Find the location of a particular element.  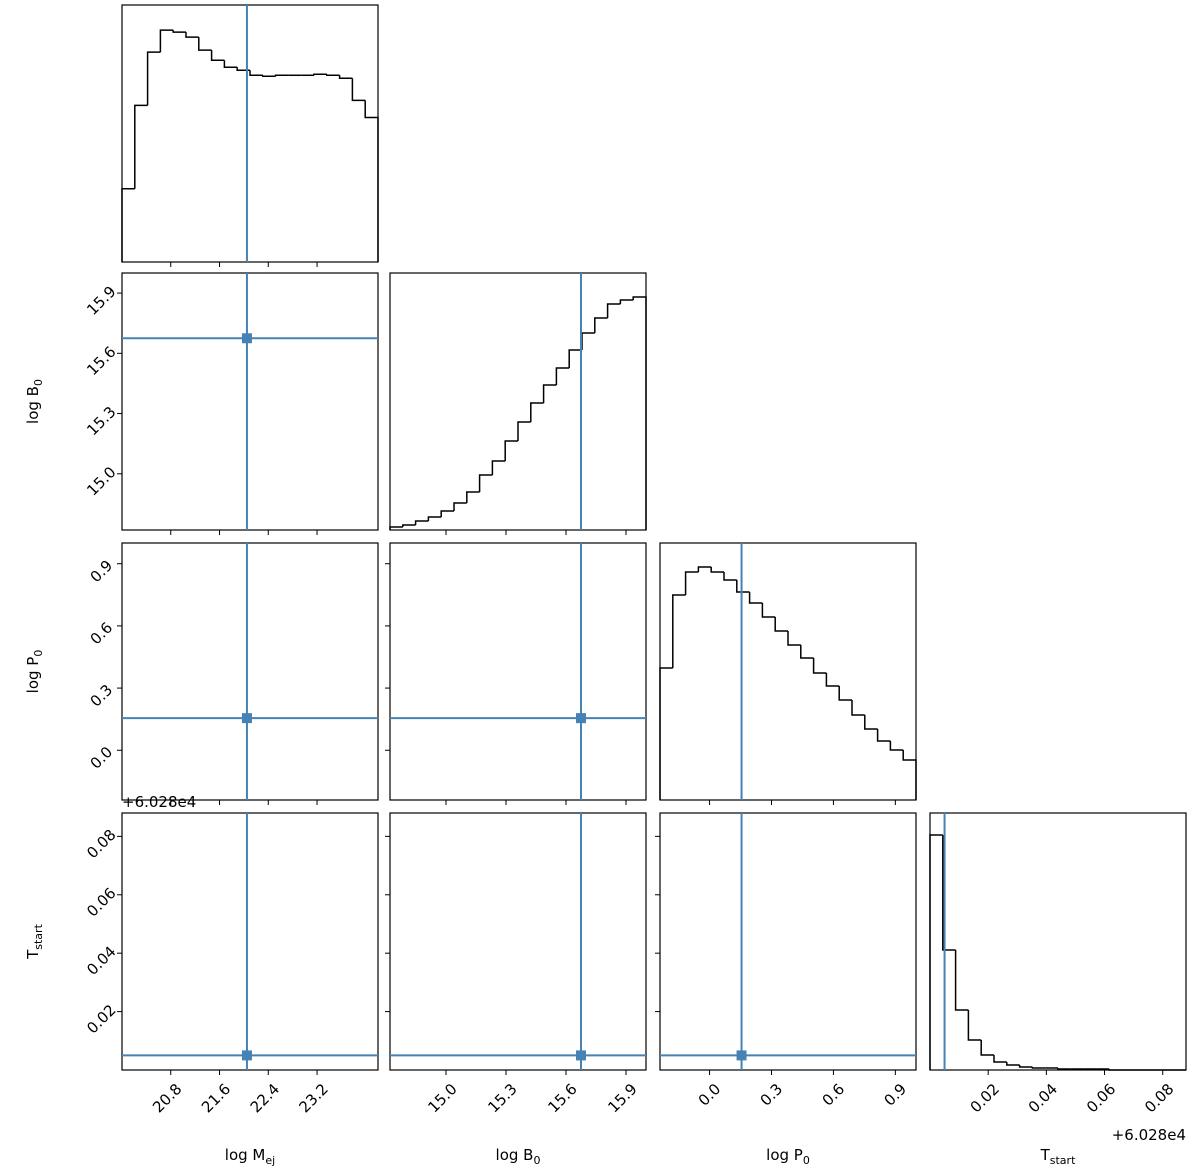

x-tick-label: 0.06 is located at coordinates (1101, 1098).